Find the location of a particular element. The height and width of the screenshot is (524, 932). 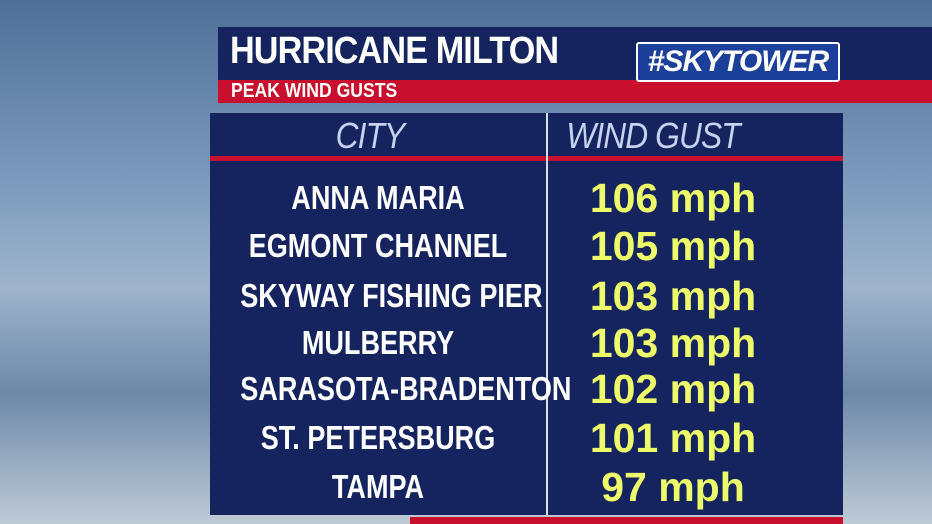

city-name: ST. PETERSBURG is located at coordinates (378, 437).